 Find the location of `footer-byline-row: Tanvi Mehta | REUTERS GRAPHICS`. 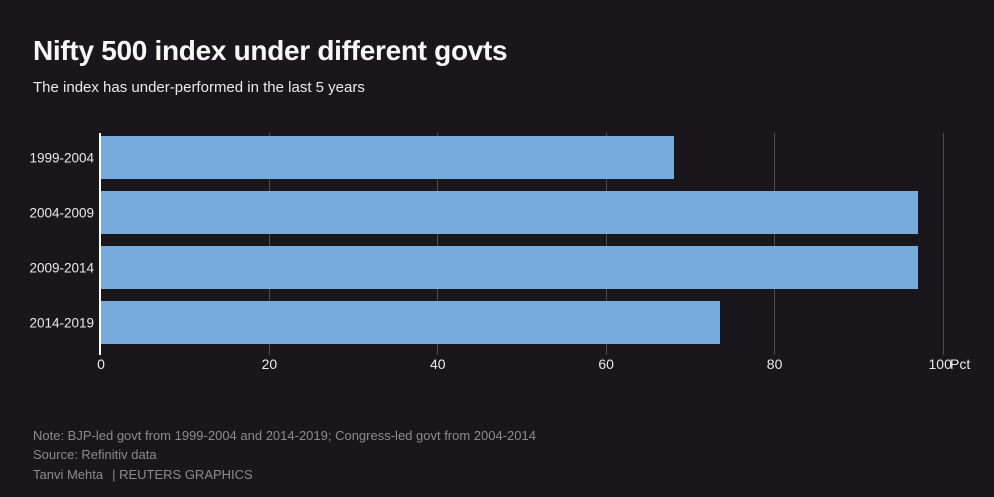

footer-byline-row: Tanvi Mehta | REUTERS GRAPHICS is located at coordinates (284, 474).